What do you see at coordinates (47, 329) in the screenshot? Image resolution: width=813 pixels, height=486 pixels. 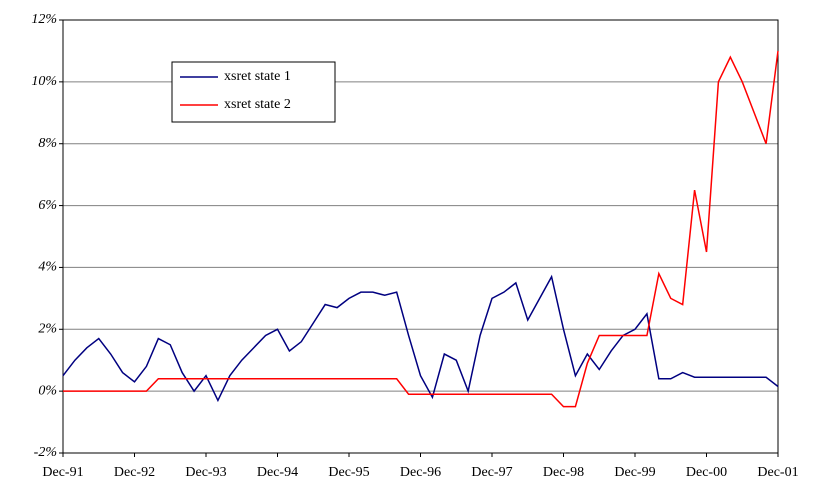 I see `y-tick-label: 2%` at bounding box center [47, 329].